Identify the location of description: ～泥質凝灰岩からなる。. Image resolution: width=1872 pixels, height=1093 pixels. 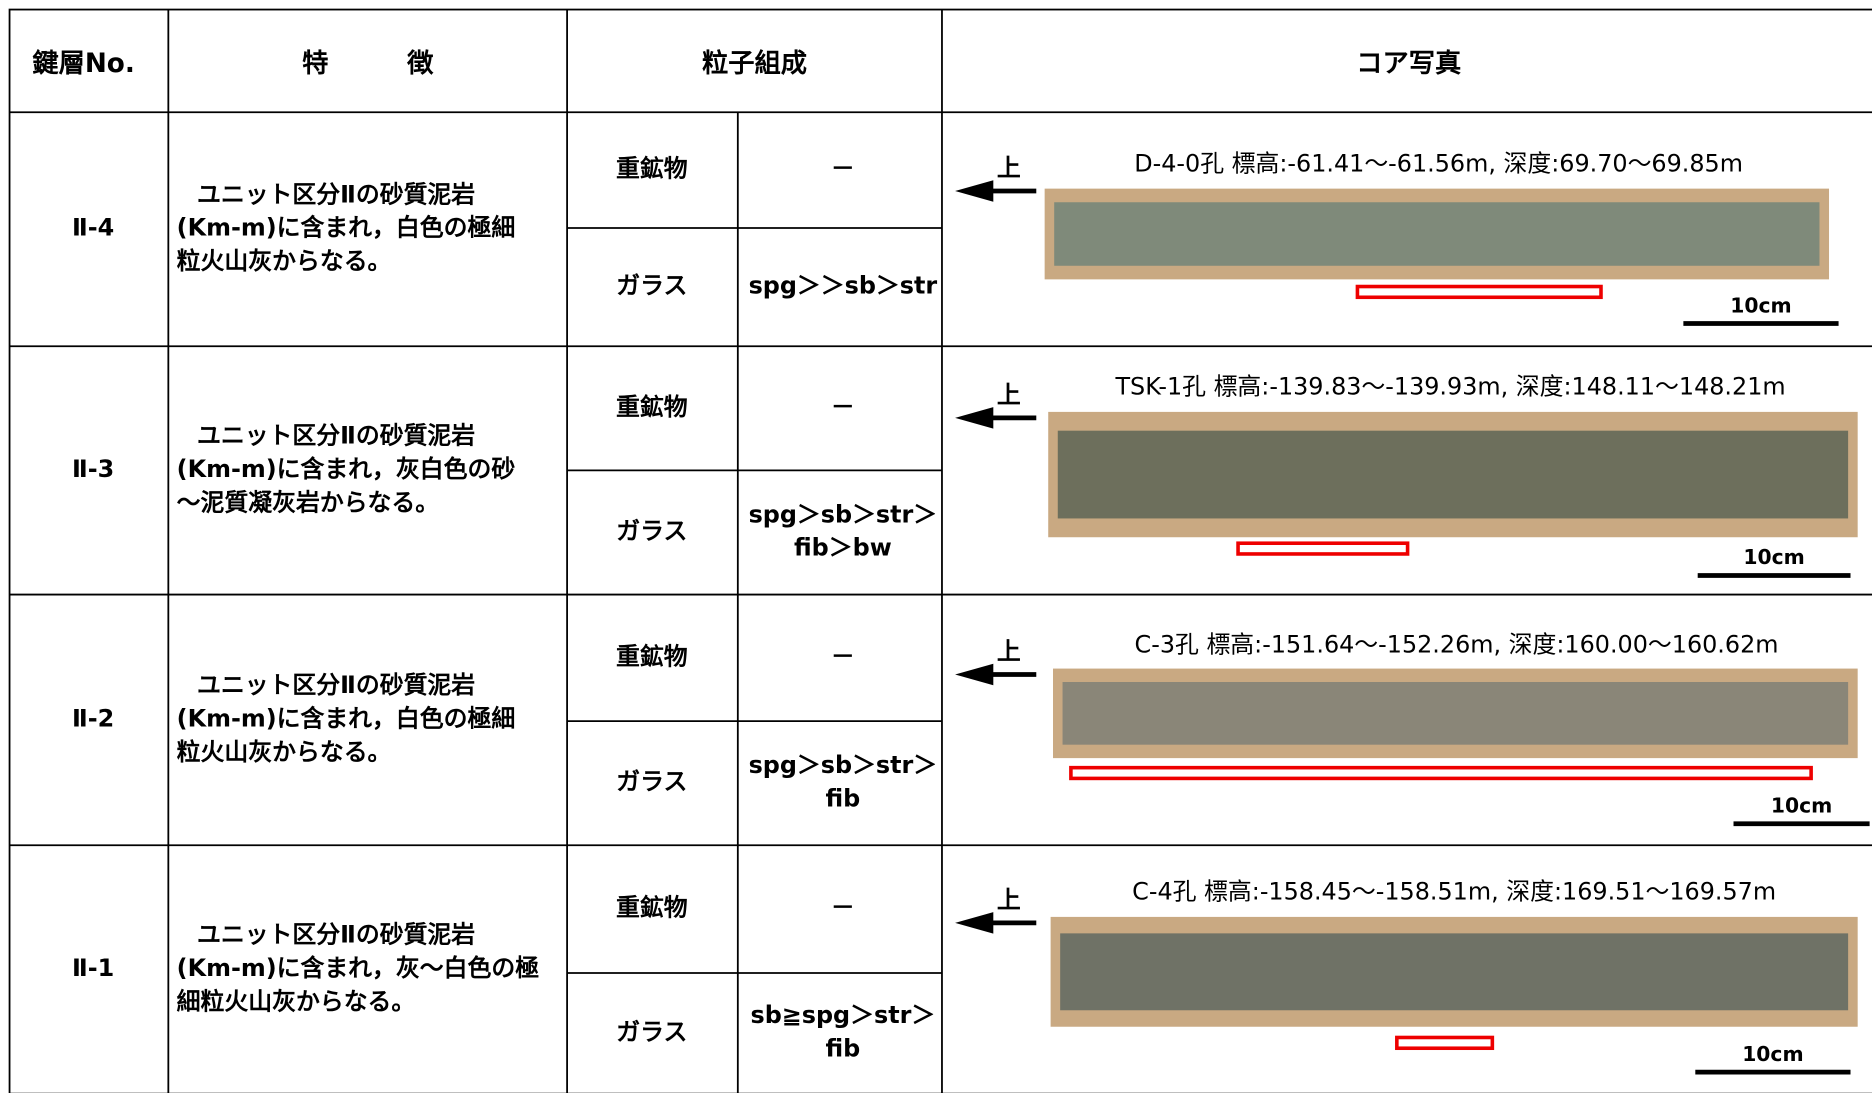
(308, 502).